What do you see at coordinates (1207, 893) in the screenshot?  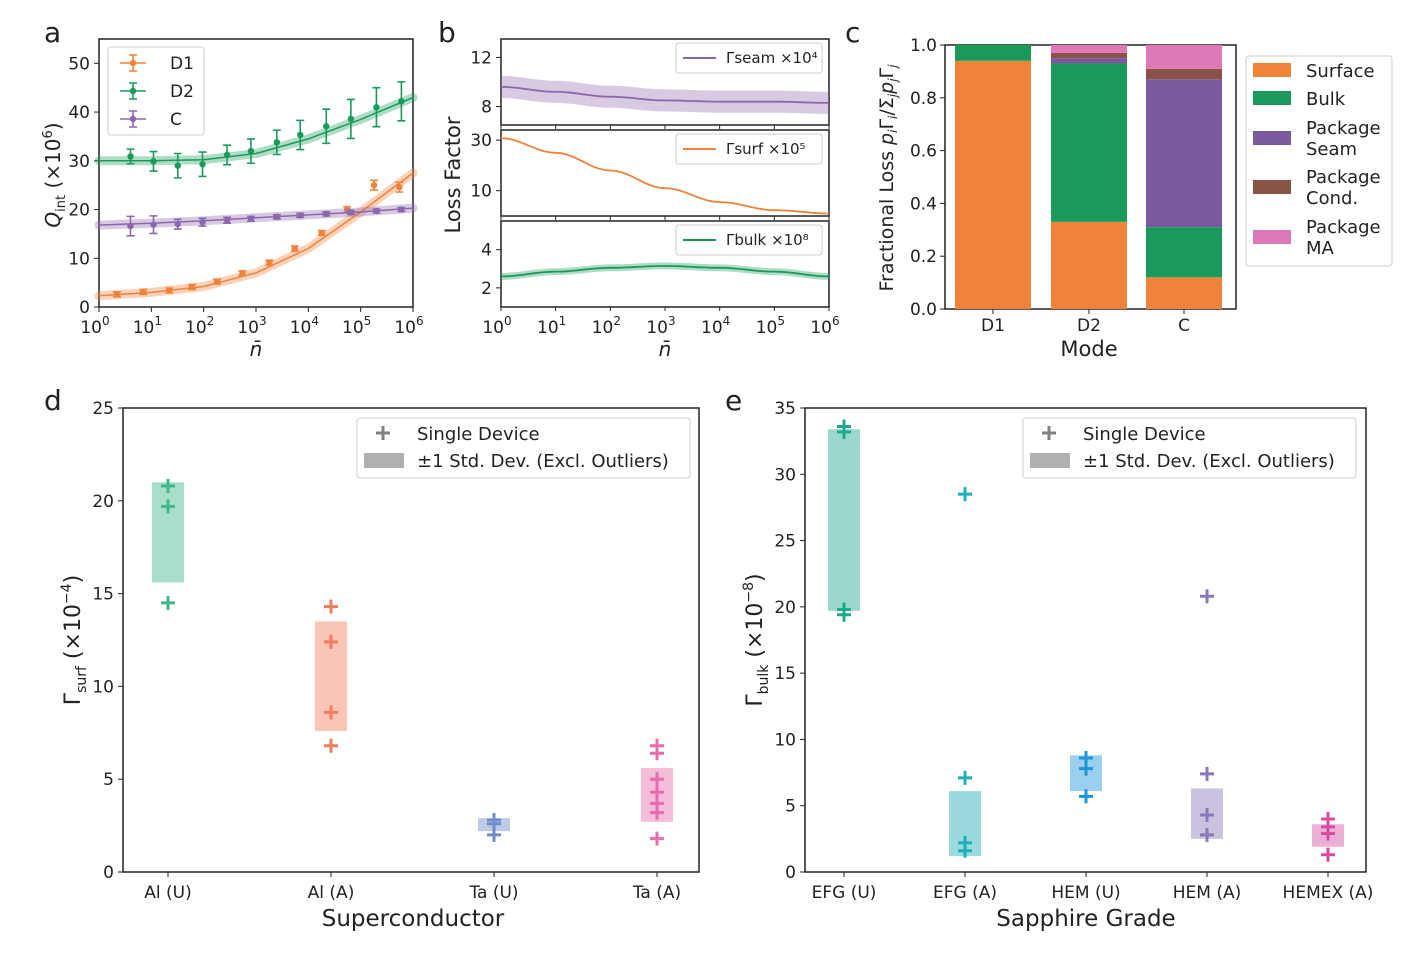 I see `e-x-tick-label: HEM (A)` at bounding box center [1207, 893].